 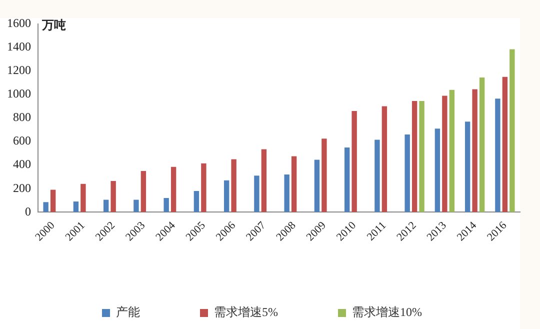 What do you see at coordinates (22, 141) in the screenshot?
I see `y-tick-label: 600` at bounding box center [22, 141].